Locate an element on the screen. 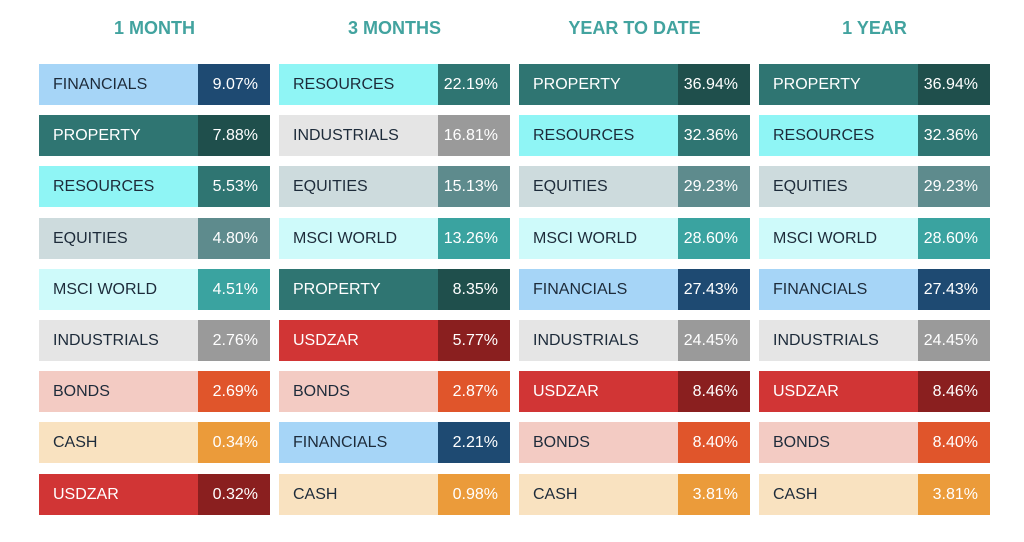  table-row: USDZAR 0.32% is located at coordinates (154, 494).